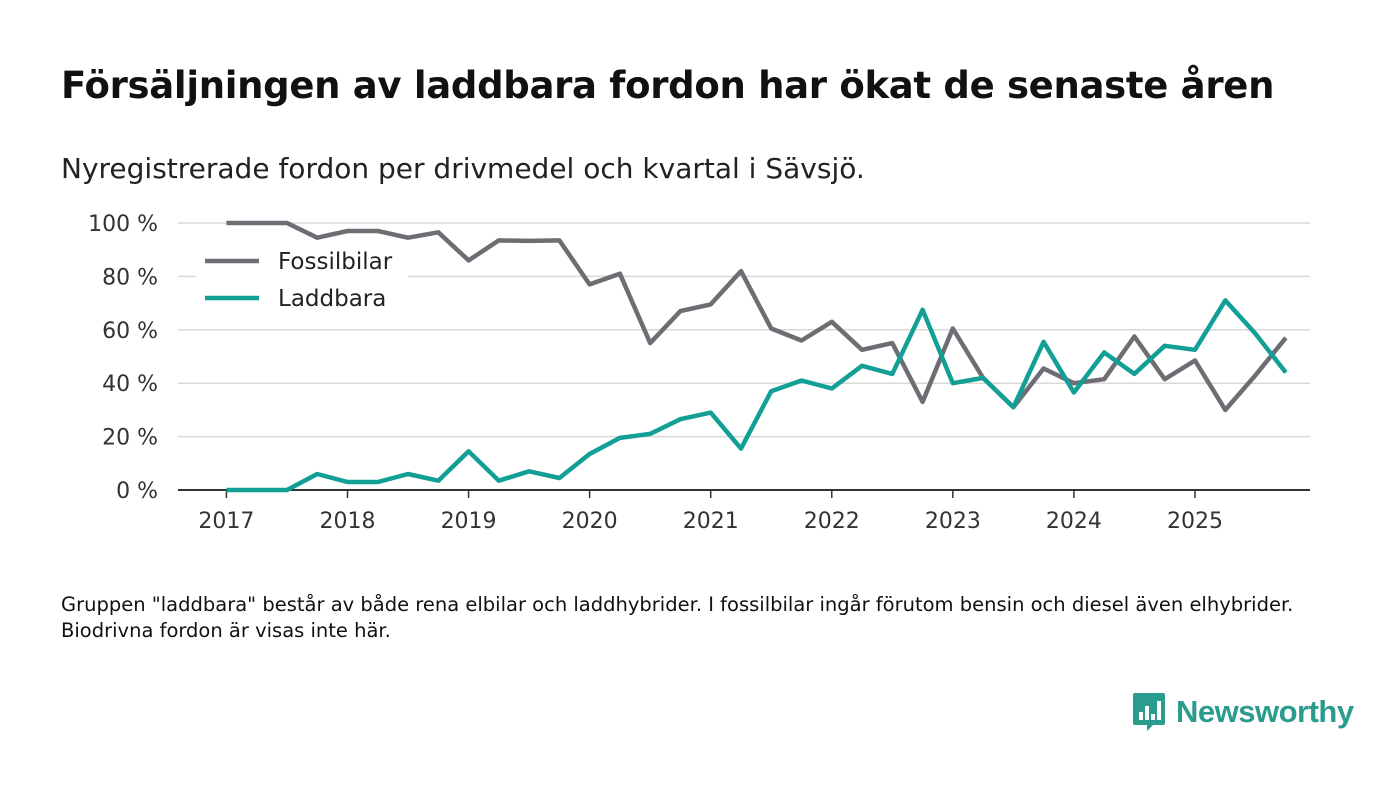 The width and height of the screenshot is (1400, 793). What do you see at coordinates (130, 331) in the screenshot?
I see `y-tick-label: 60 %` at bounding box center [130, 331].